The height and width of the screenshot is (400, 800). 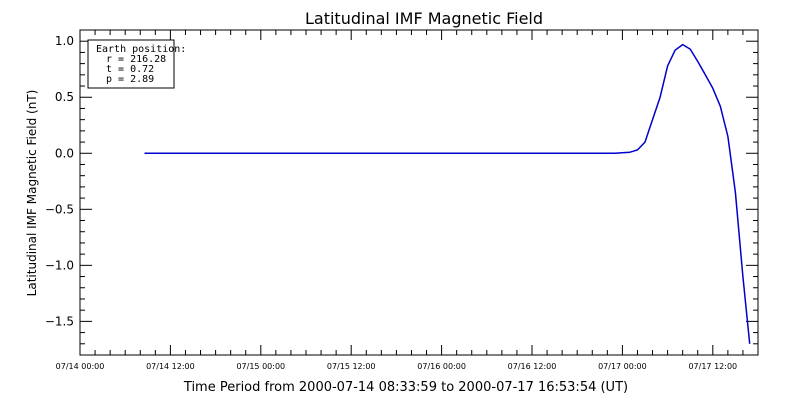 I want to click on y-tick-label: −1.5, so click(x=59, y=321).